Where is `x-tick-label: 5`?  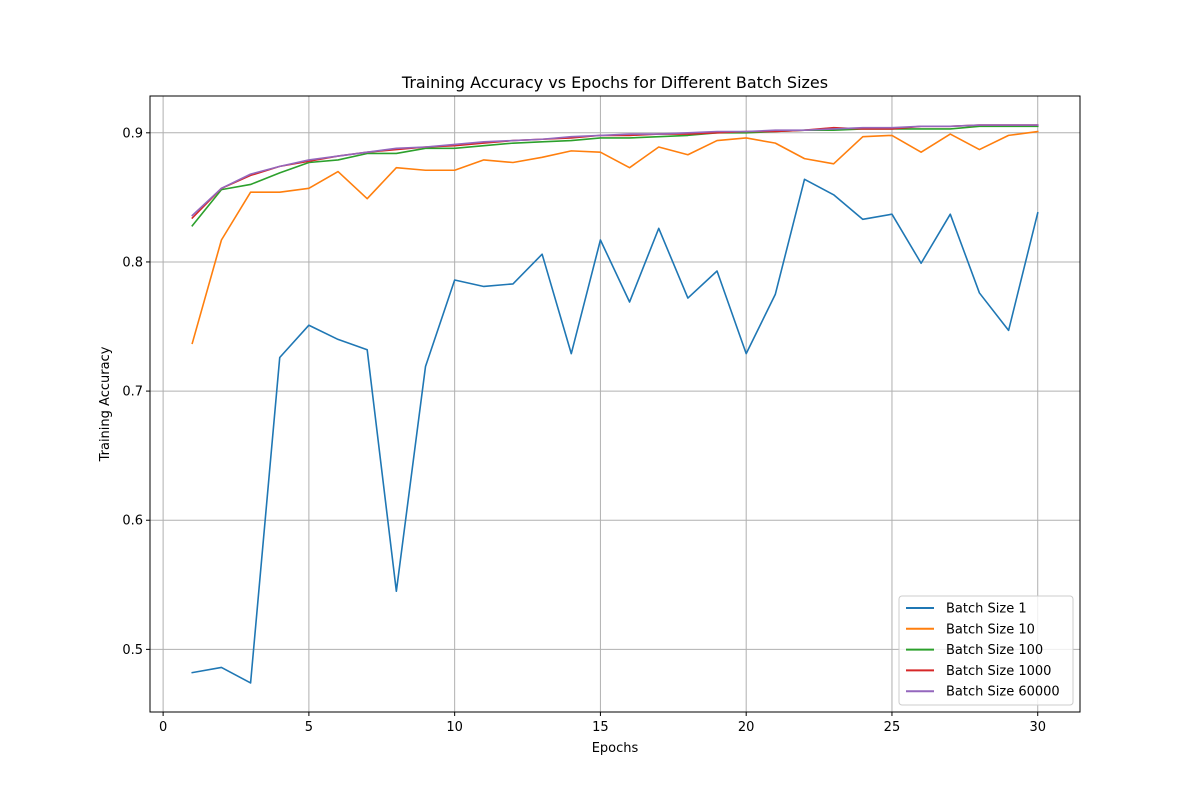 x-tick-label: 5 is located at coordinates (309, 727).